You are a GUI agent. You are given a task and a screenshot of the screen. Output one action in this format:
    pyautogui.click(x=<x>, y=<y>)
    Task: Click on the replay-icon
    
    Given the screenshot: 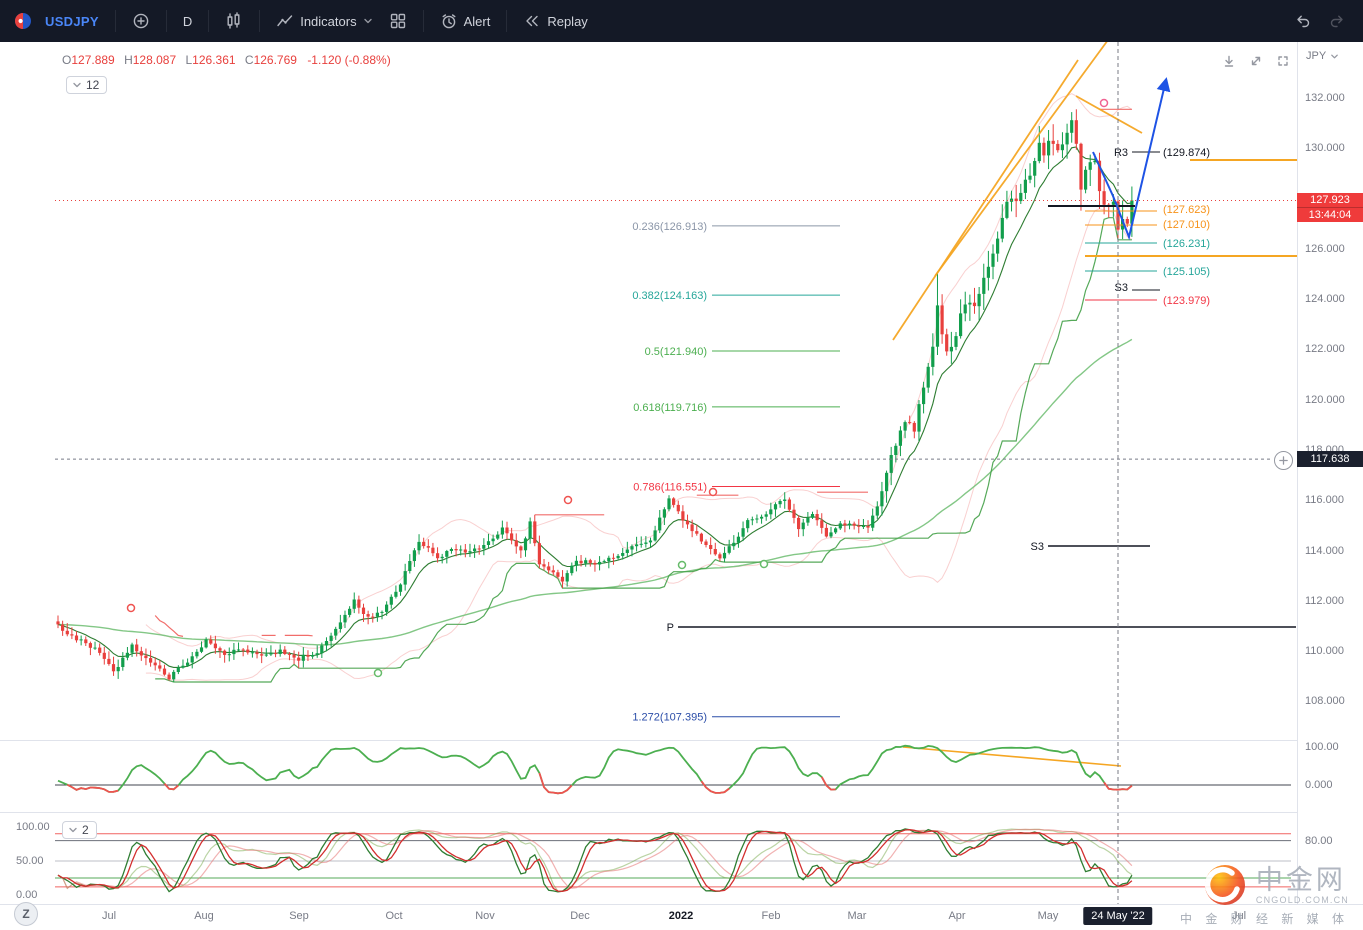 What is the action you would take?
    pyautogui.click(x=532, y=21)
    